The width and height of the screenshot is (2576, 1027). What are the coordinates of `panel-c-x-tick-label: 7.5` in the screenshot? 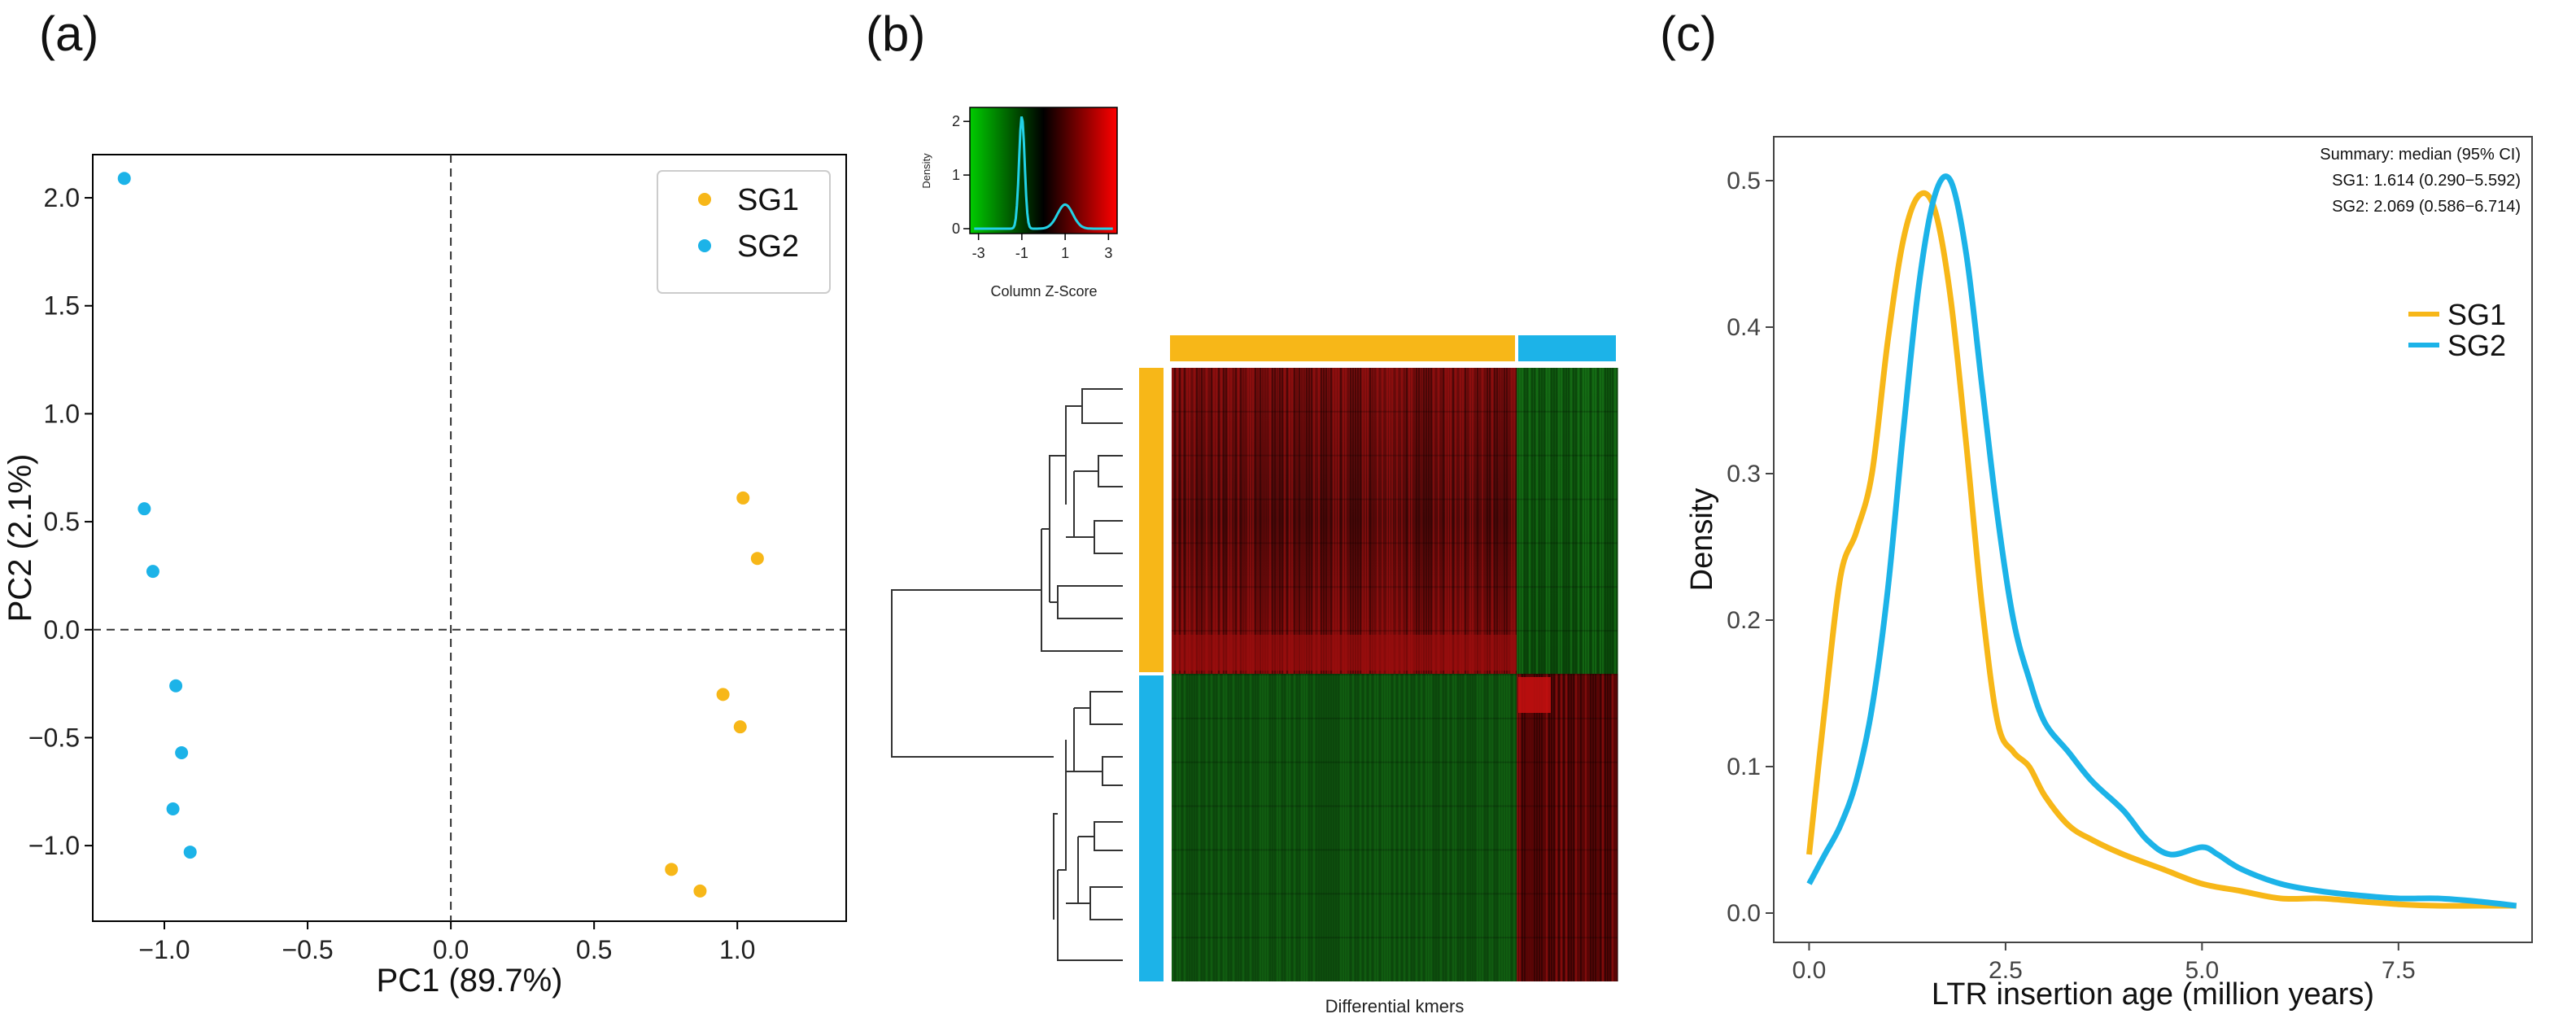 It's located at (2399, 971).